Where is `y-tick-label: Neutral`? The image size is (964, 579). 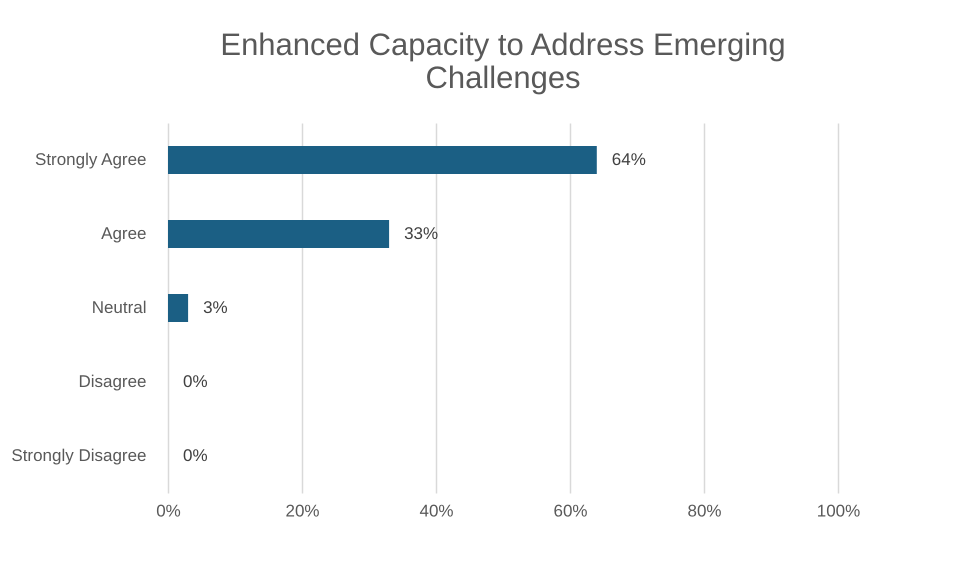 y-tick-label: Neutral is located at coordinates (119, 307).